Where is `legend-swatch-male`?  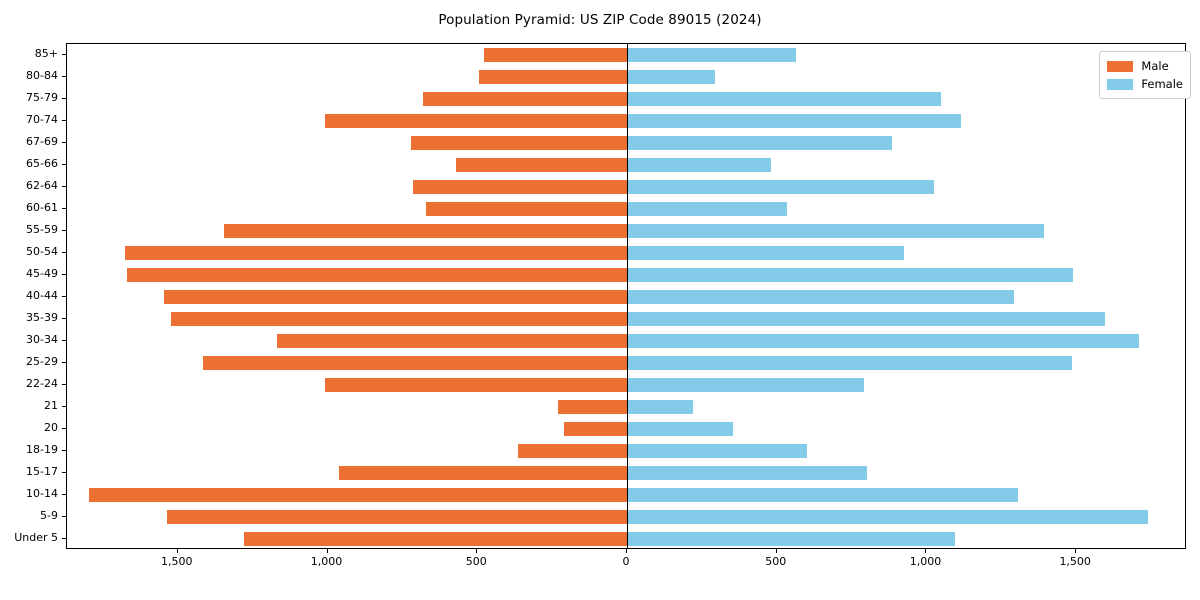
legend-swatch-male is located at coordinates (1120, 66).